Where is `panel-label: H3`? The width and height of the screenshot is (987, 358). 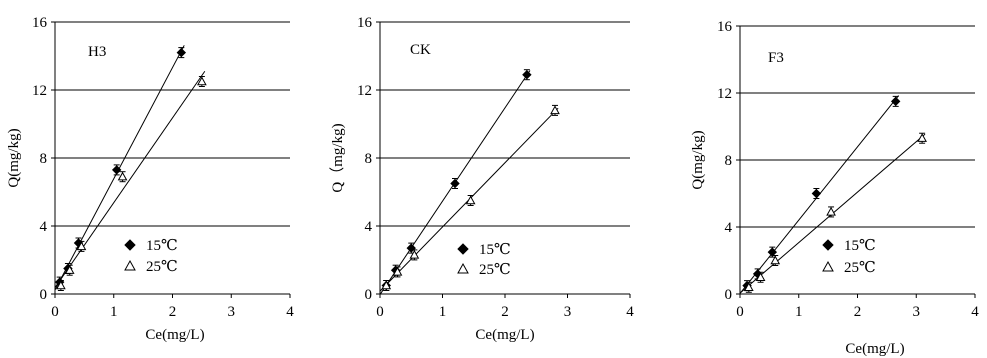
panel-label: H3 is located at coordinates (97, 52).